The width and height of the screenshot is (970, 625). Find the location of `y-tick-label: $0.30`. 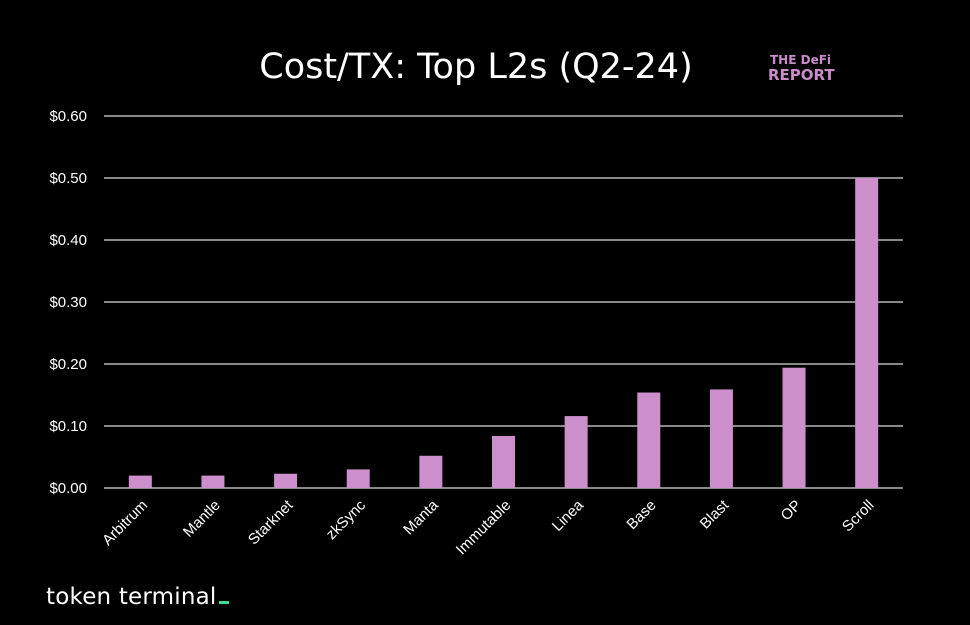

y-tick-label: $0.30 is located at coordinates (68, 302).